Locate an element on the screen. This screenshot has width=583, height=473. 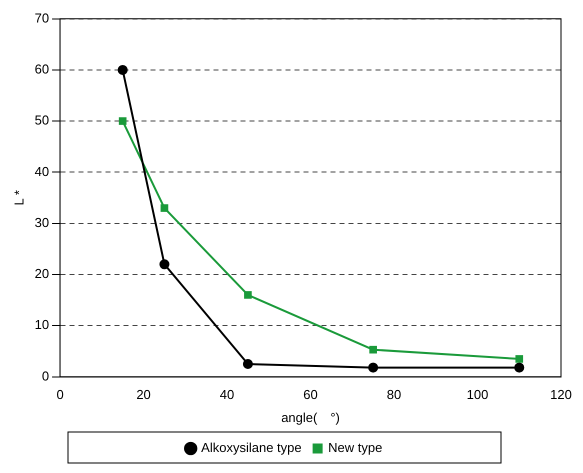
y-tick-label: 10 is located at coordinates (42, 324).